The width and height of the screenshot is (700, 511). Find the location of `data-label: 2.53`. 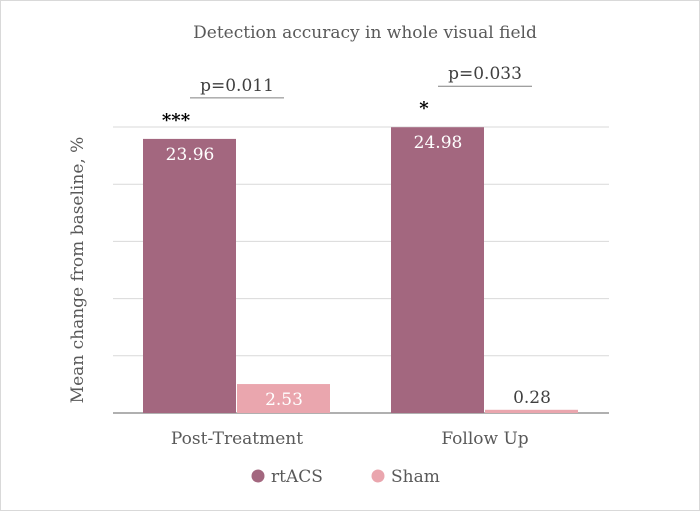

data-label: 2.53 is located at coordinates (284, 400).